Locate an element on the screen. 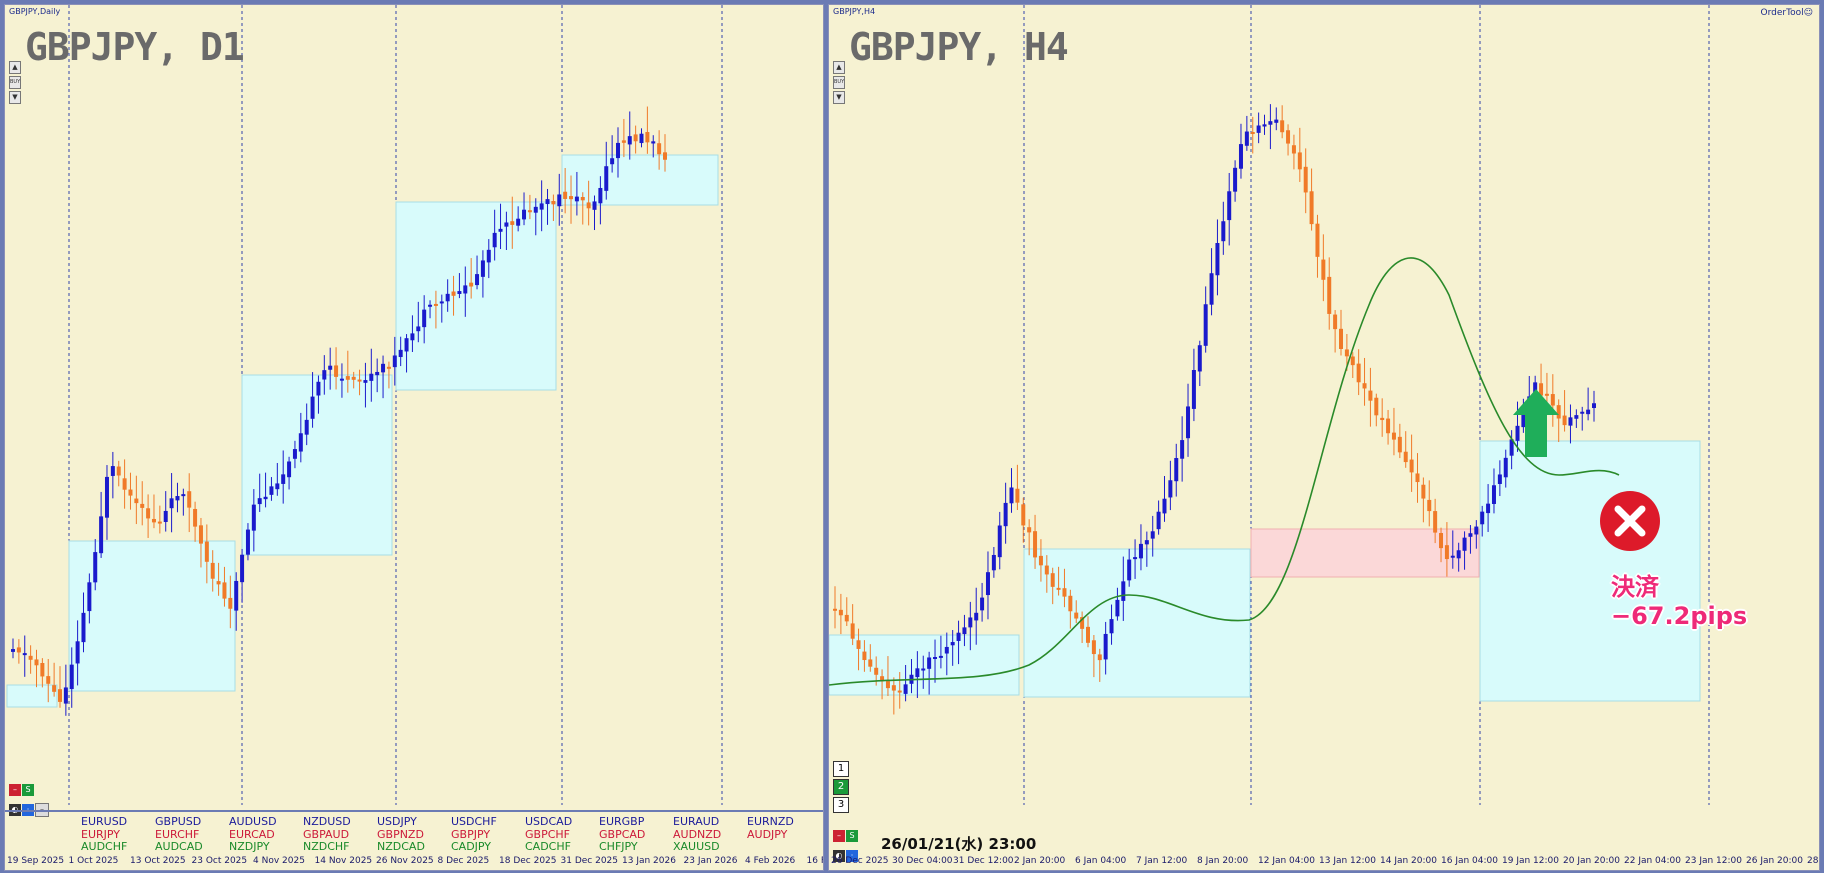 This screenshot has height=873, width=1824. symbol-button: EURNZD is located at coordinates (770, 821).